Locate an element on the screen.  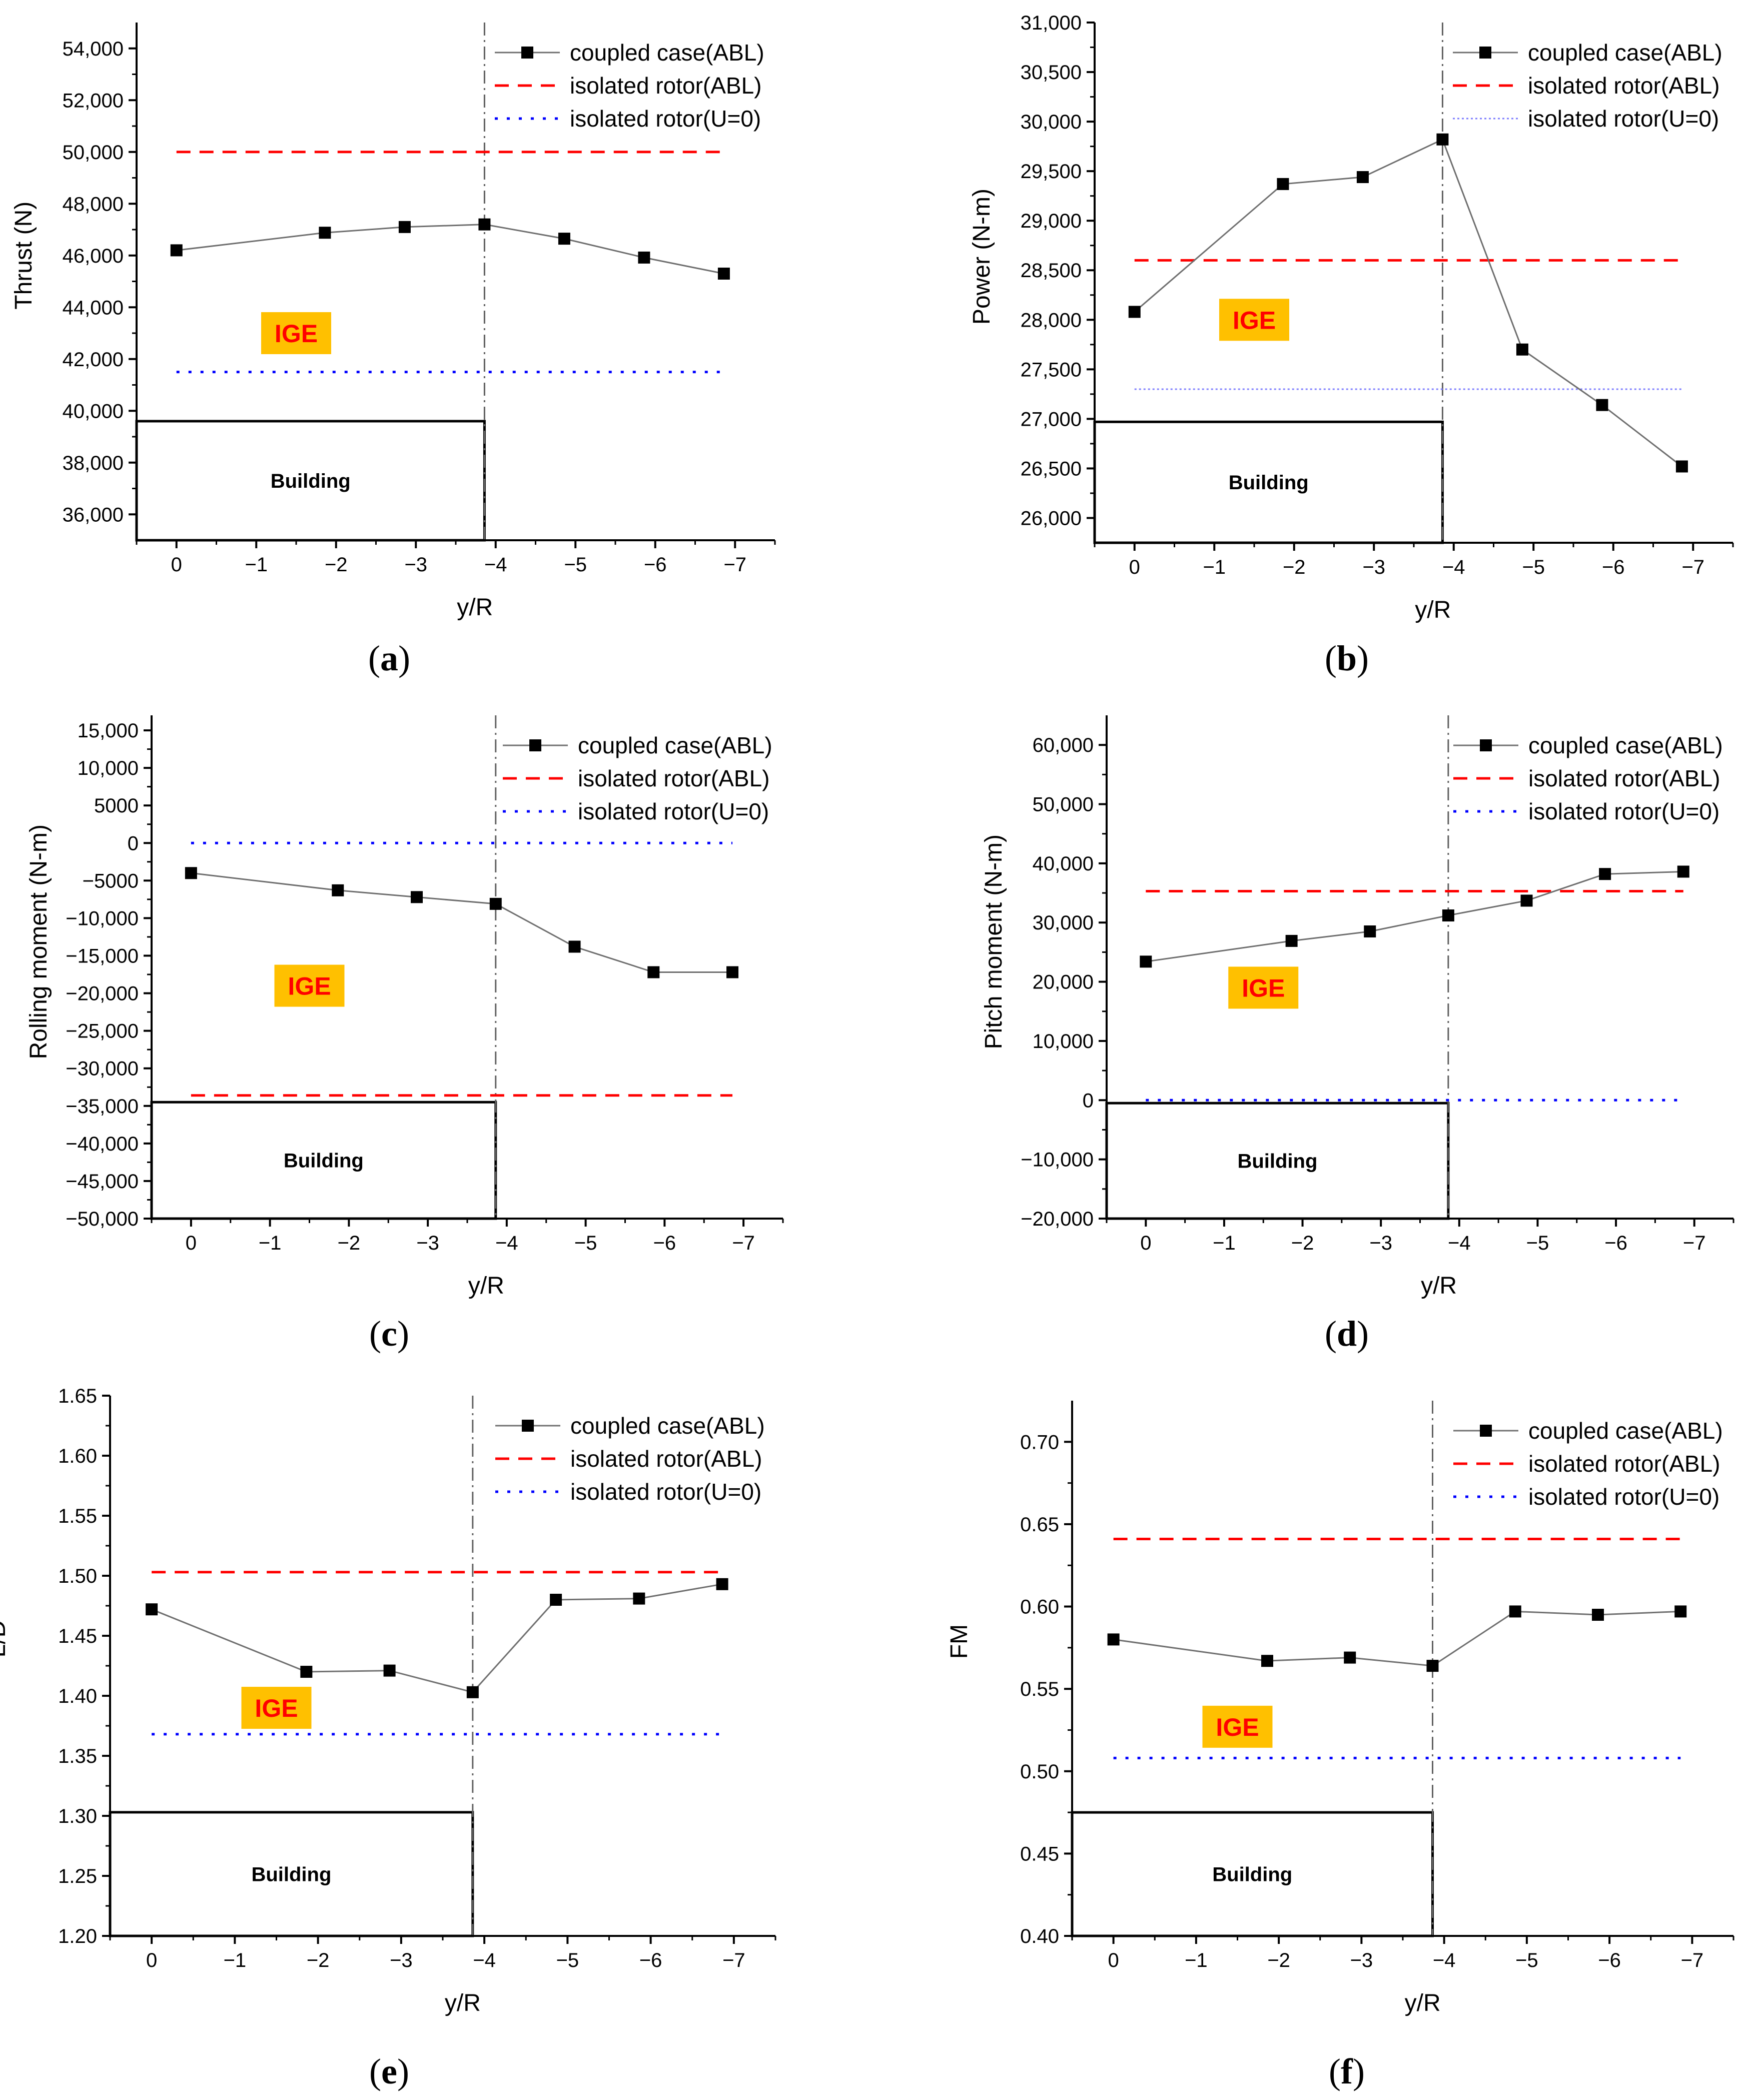
caption-b-label: b is located at coordinates (1347, 658).